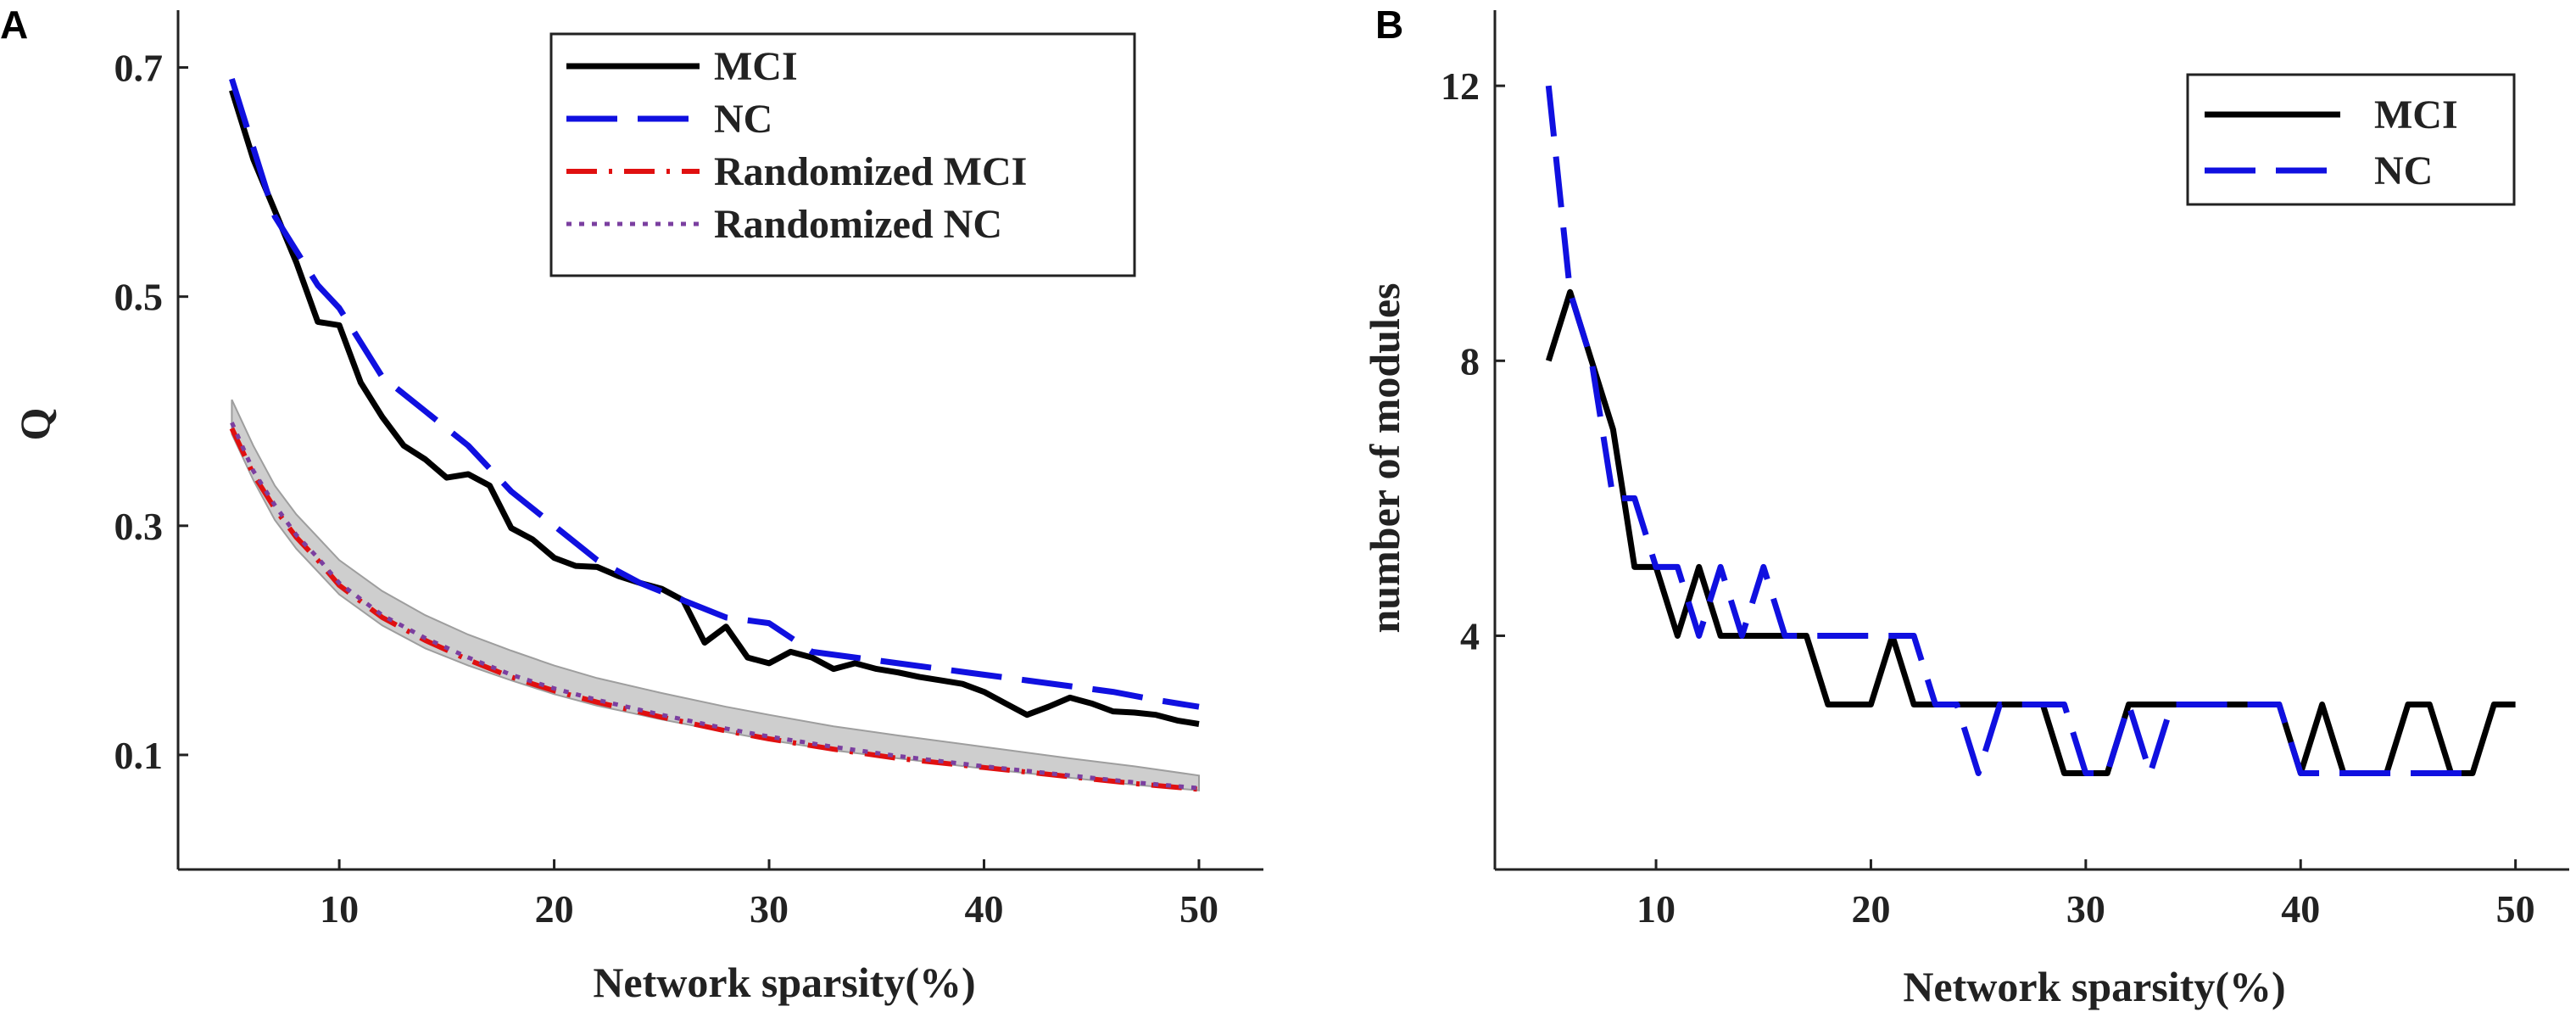 This screenshot has height=1012, width=2576. I want to click on panel-a-confidence-band, so click(715, 595).